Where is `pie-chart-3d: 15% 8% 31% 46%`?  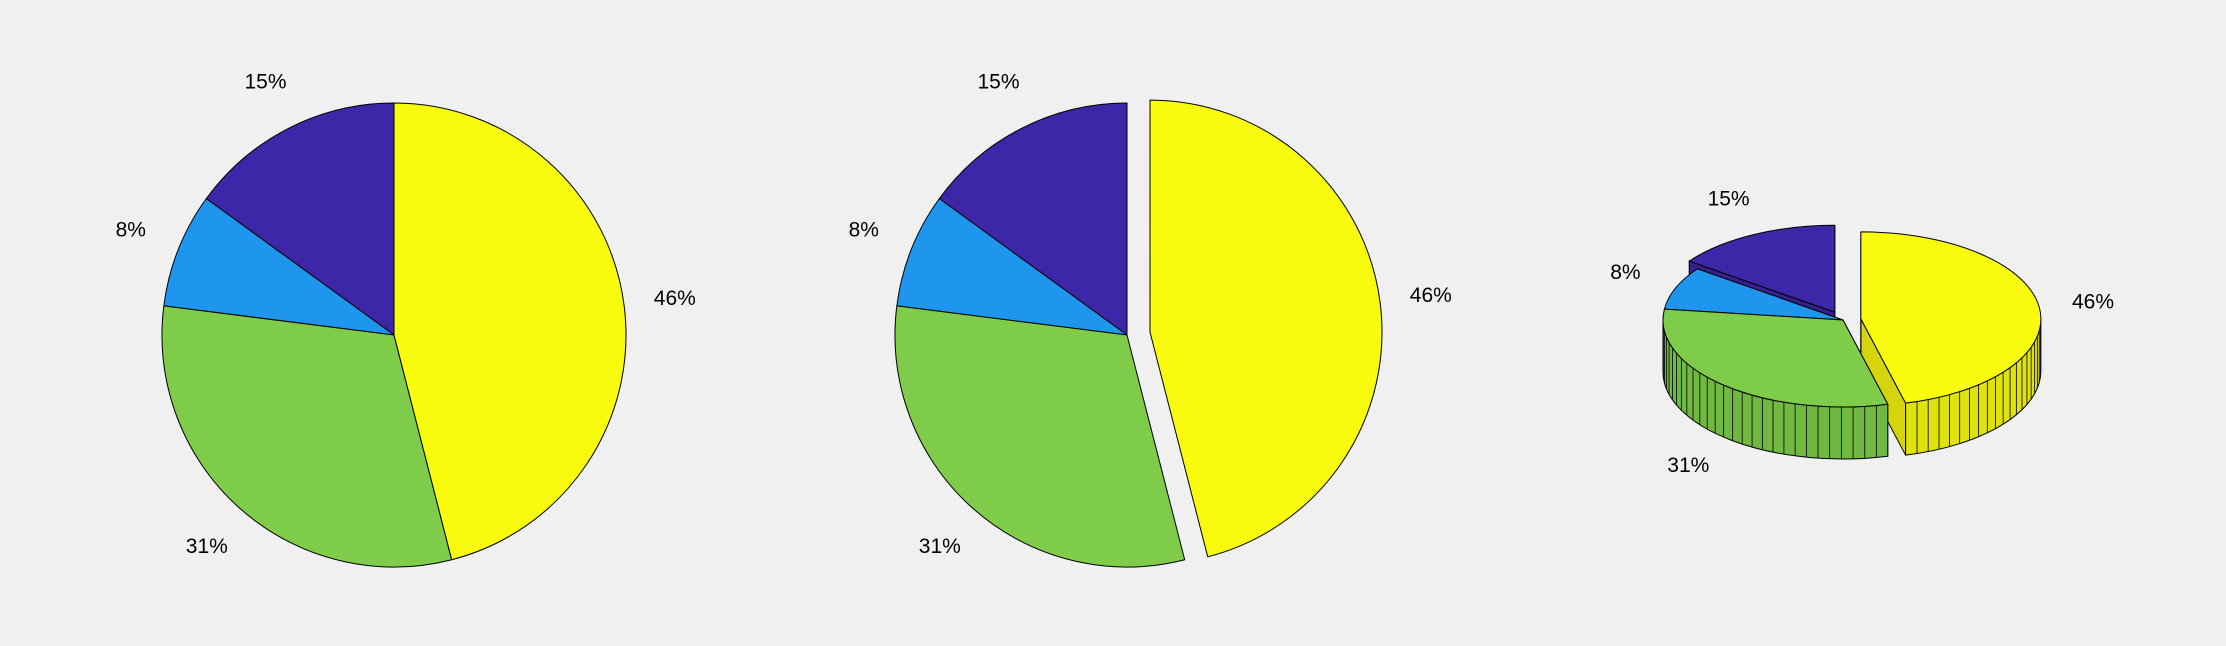 pie-chart-3d: 15% 8% 31% 46% is located at coordinates (1862, 332).